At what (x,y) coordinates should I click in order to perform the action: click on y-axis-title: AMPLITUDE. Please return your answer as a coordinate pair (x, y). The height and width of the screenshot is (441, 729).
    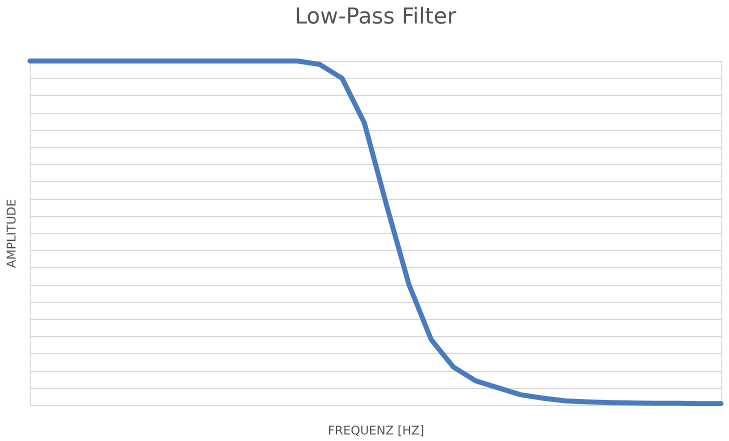
    Looking at the image, I should click on (11, 233).